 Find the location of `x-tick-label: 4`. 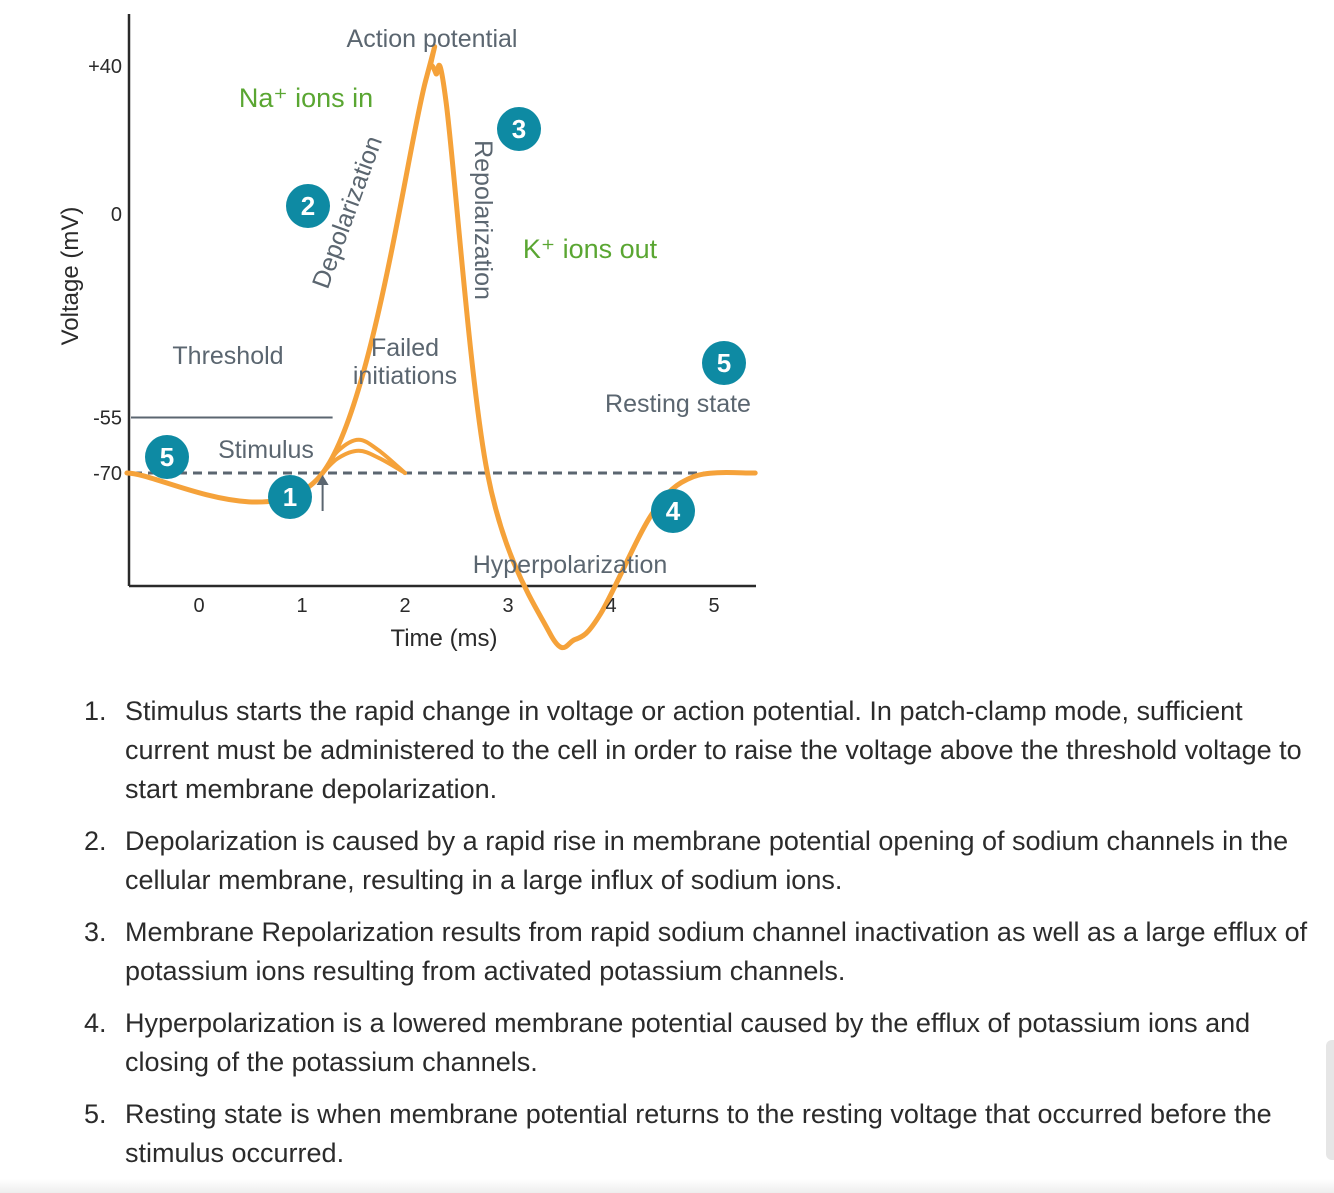

x-tick-label: 4 is located at coordinates (610, 606).